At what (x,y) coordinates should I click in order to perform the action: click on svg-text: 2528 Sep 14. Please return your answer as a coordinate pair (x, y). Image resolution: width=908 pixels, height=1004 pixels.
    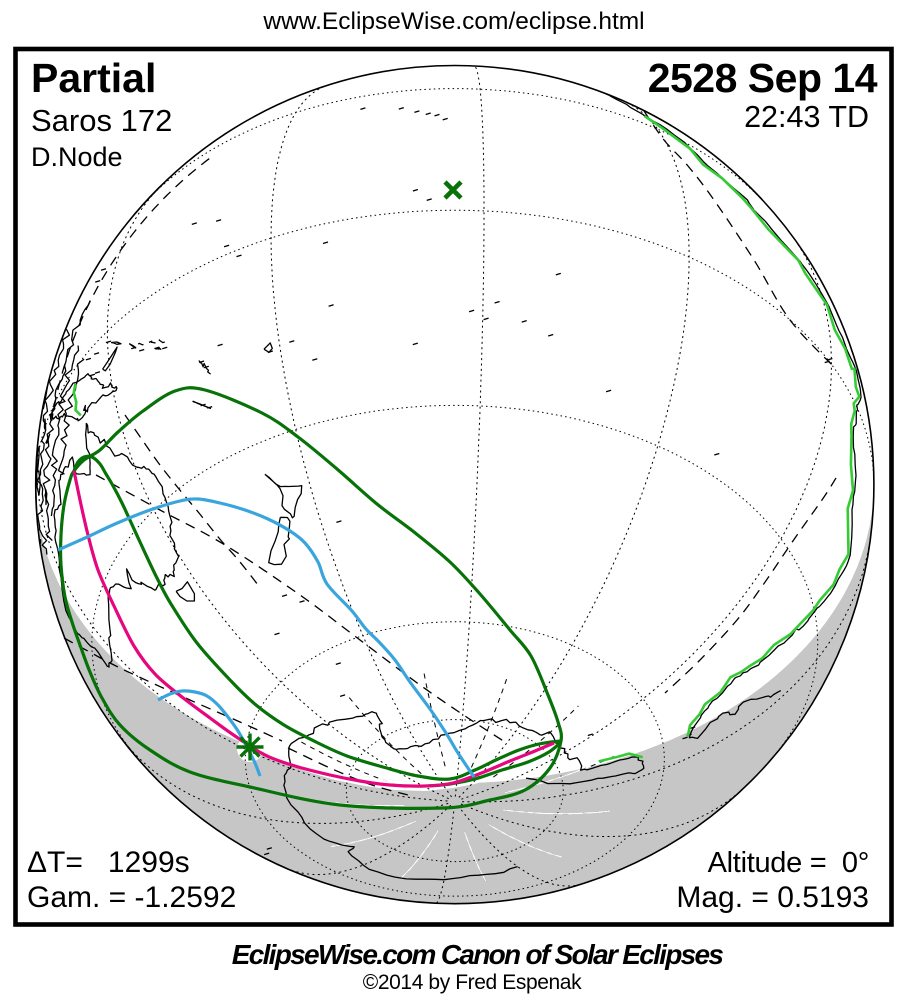
    Looking at the image, I should click on (763, 78).